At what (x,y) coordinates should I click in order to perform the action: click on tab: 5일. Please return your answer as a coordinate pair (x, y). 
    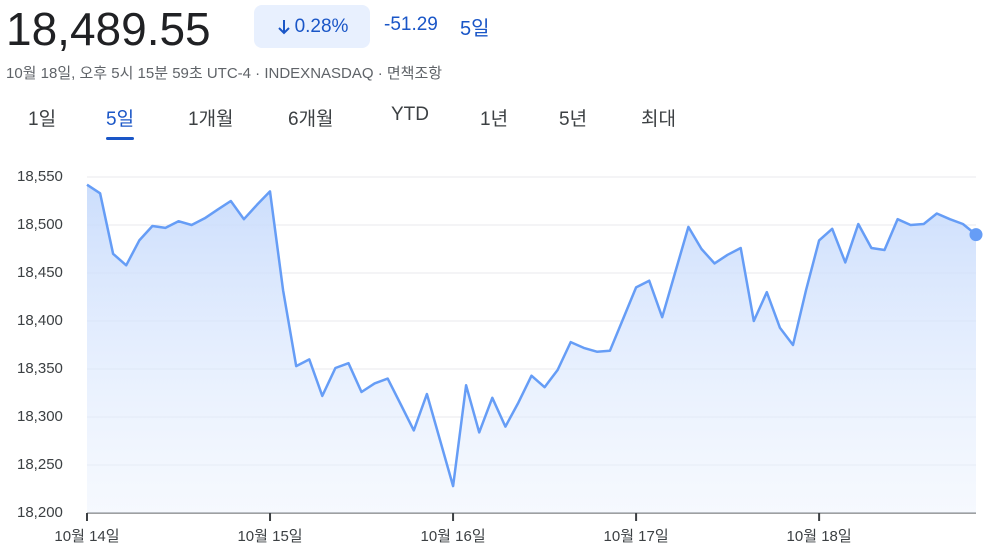
    Looking at the image, I should click on (120, 122).